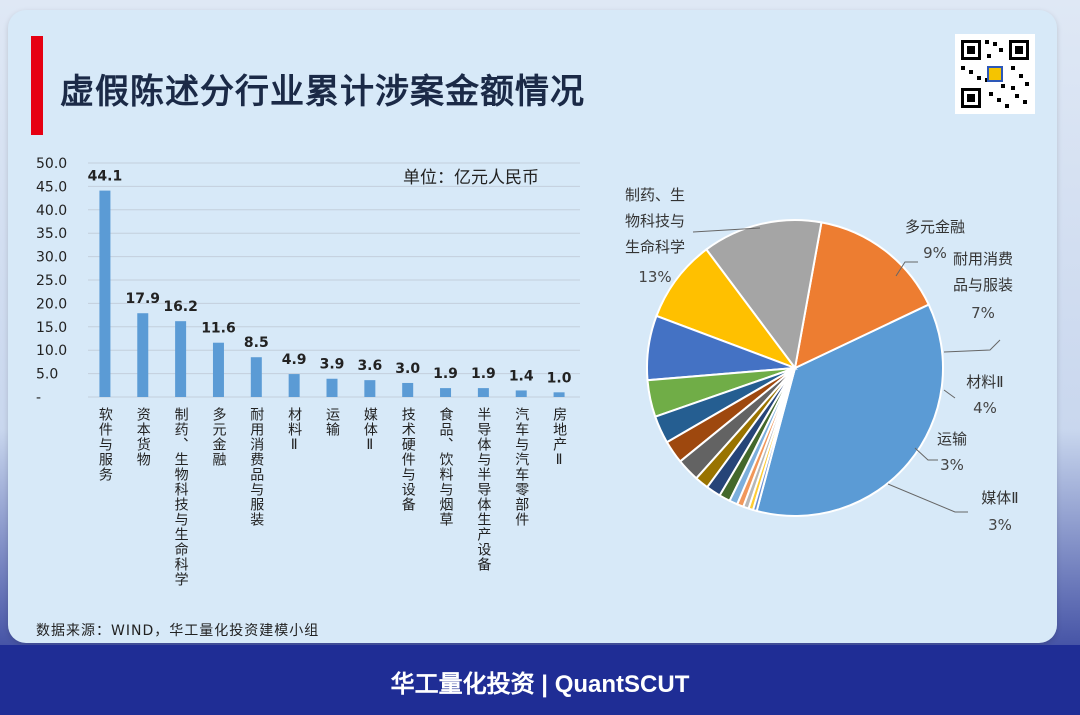 This screenshot has width=1080, height=715. I want to click on pie-slice-label: 品与服装, so click(983, 285).